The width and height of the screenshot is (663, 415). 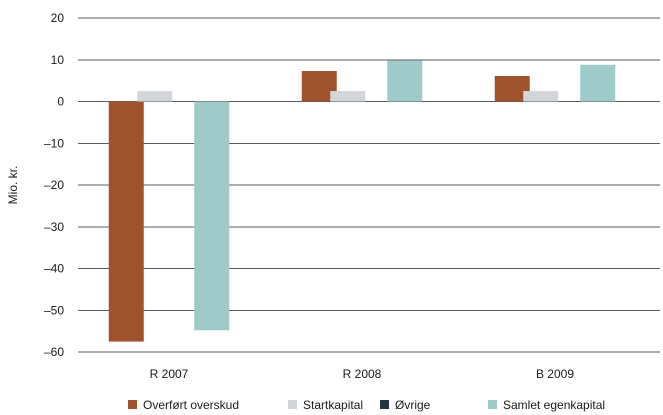 What do you see at coordinates (554, 405) in the screenshot?
I see `legend-label: Samlet egenkapital` at bounding box center [554, 405].